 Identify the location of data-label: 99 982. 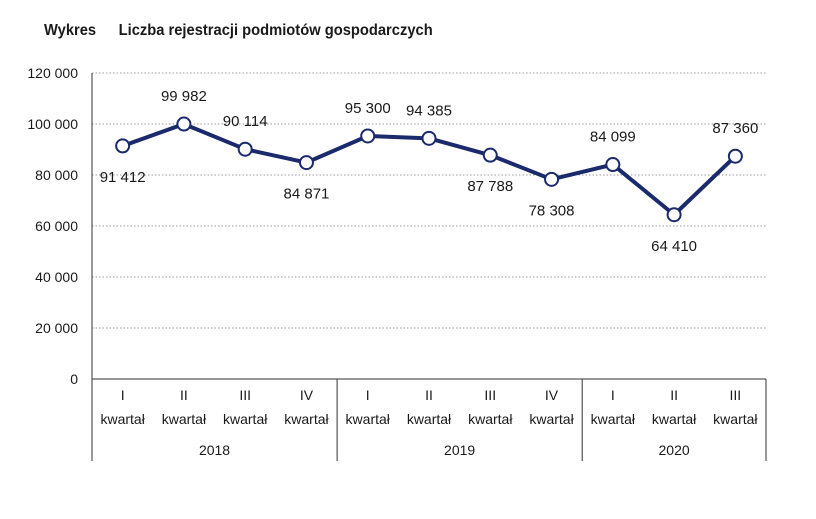
(184, 96).